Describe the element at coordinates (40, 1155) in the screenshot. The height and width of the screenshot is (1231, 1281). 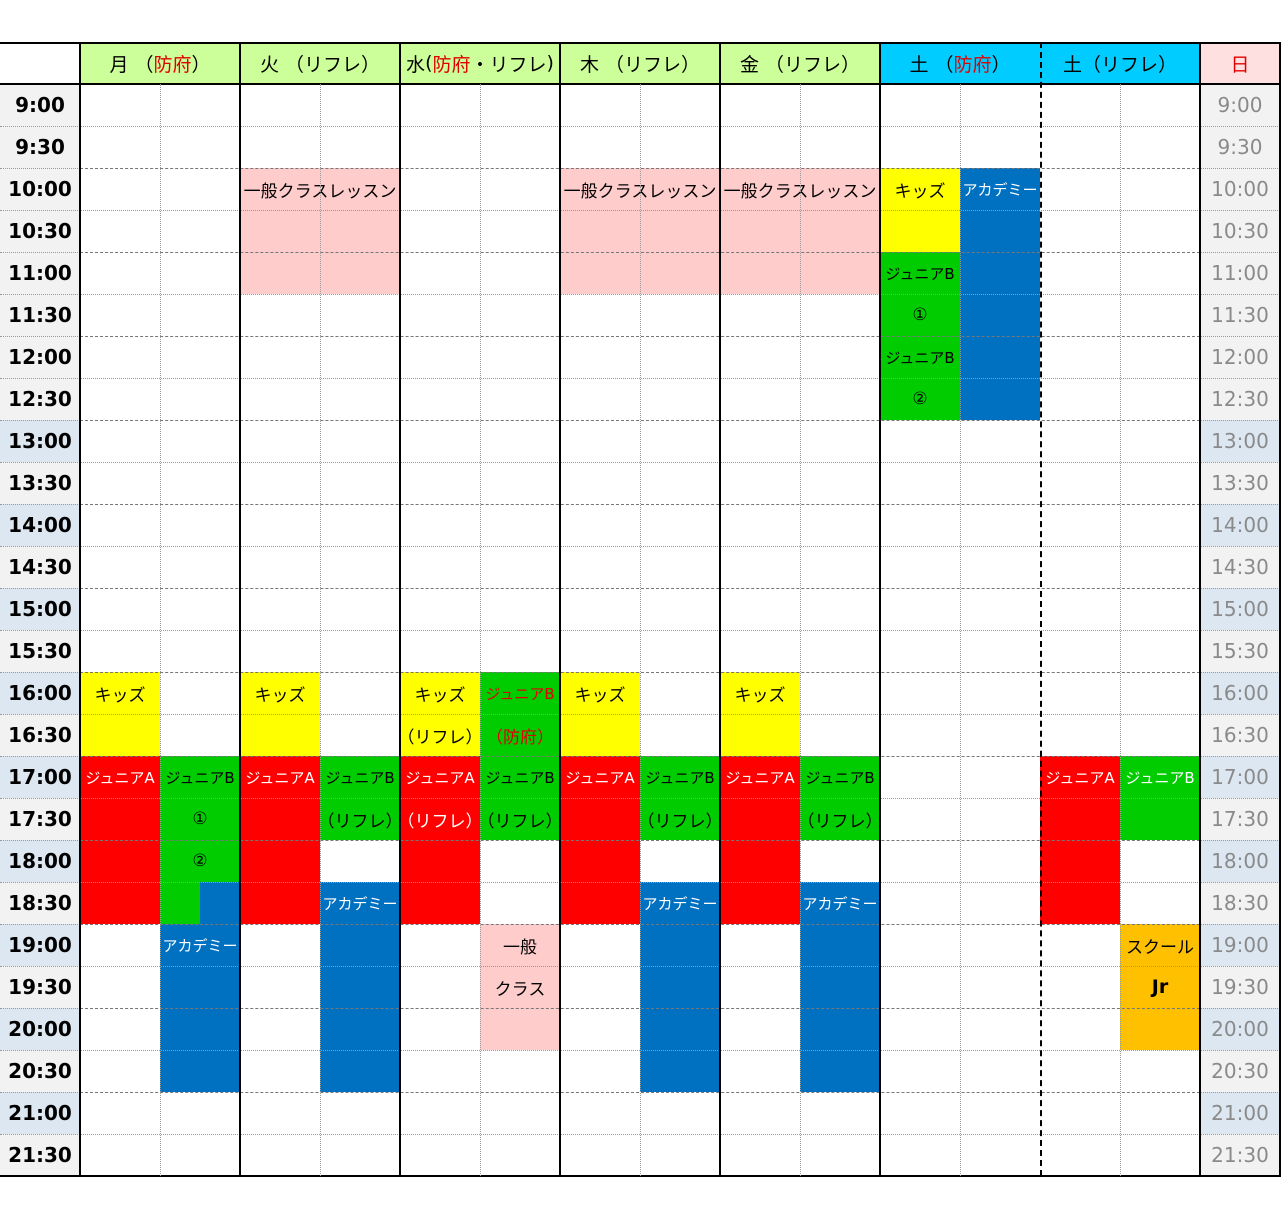
I see `time-label: 21:30` at that location.